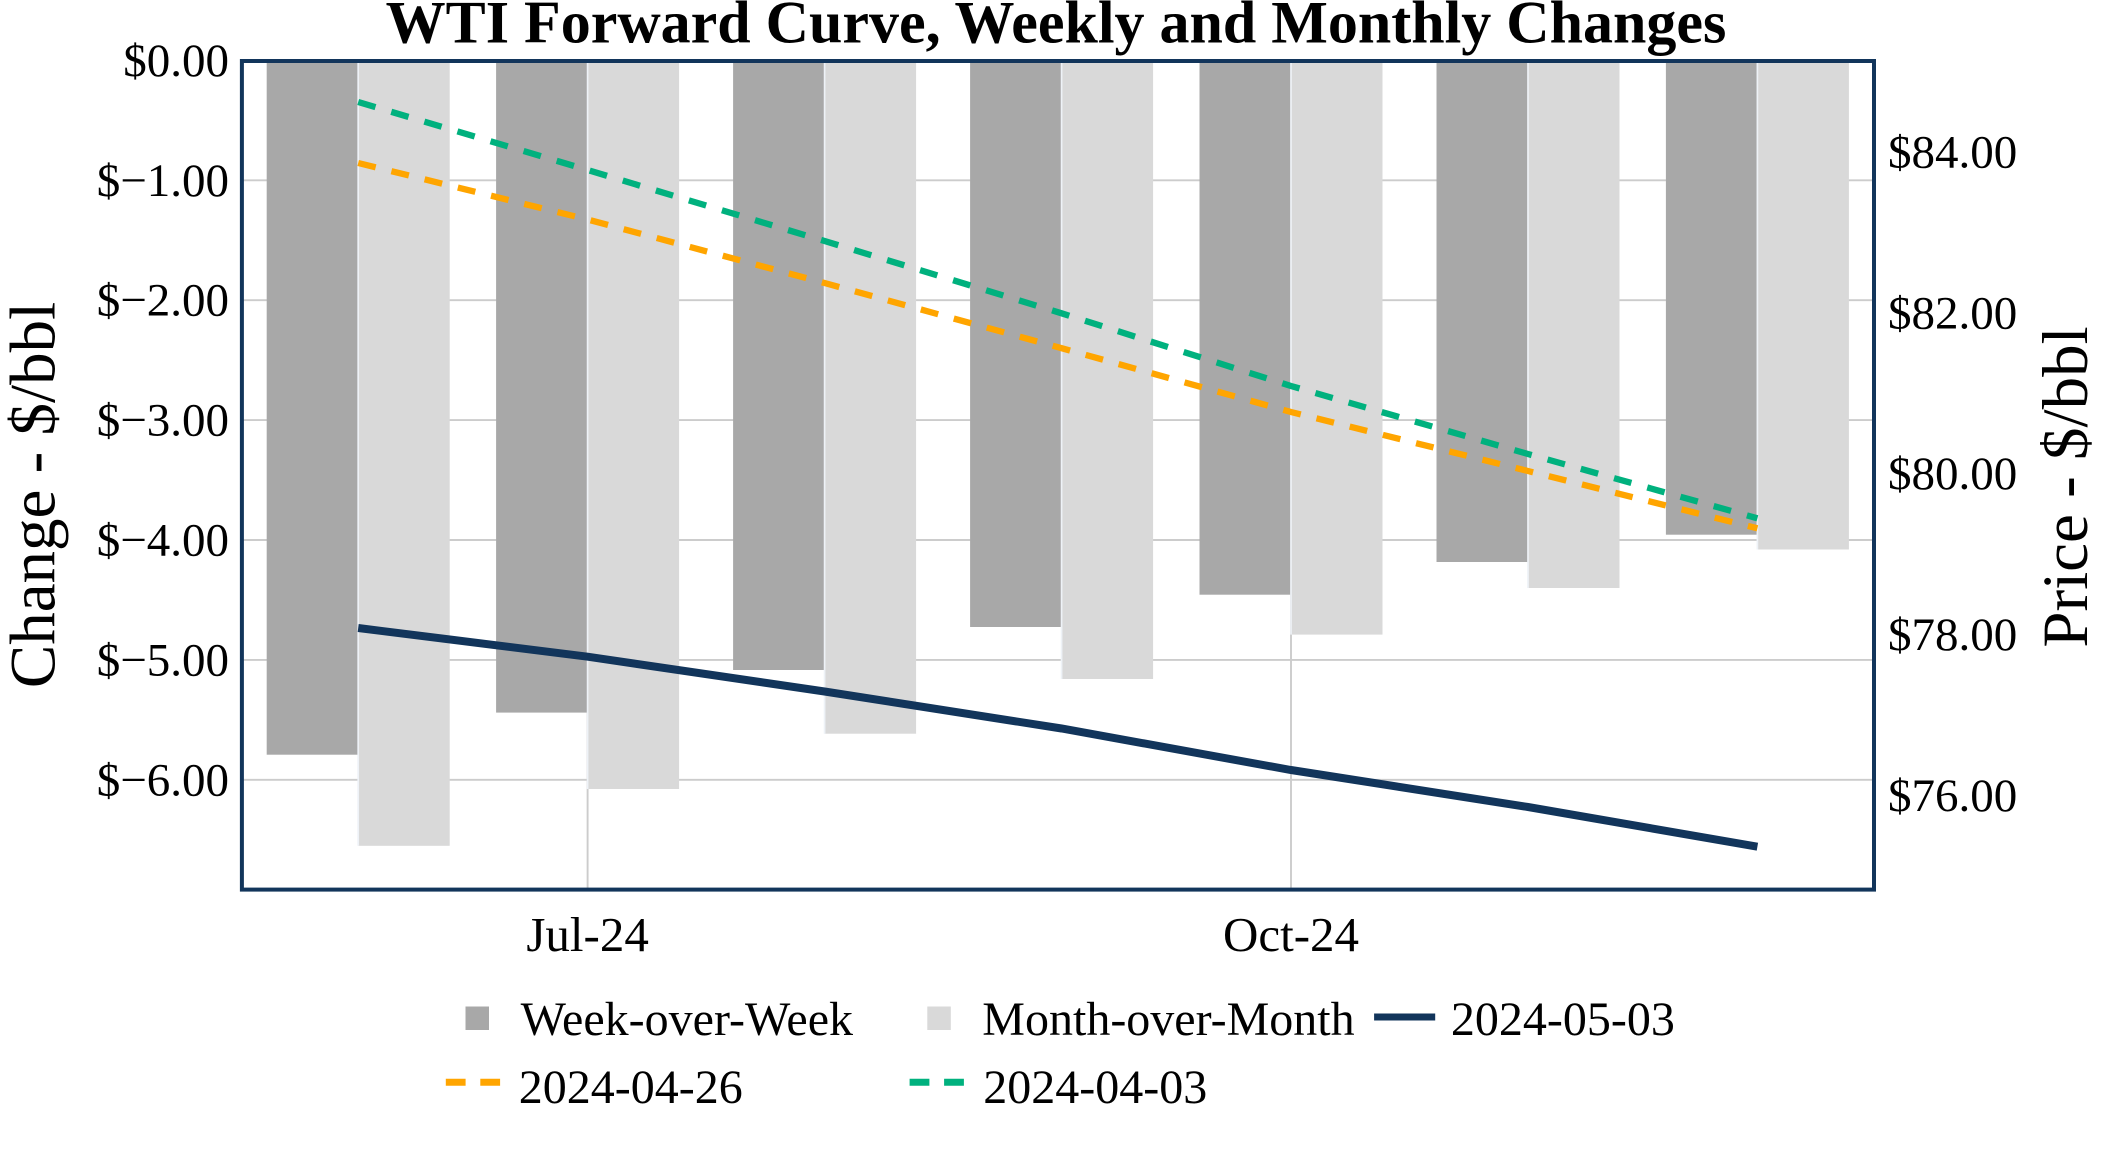 The height and width of the screenshot is (1152, 2112). What do you see at coordinates (1168, 1019) in the screenshot?
I see `svg-text: Month-over-Month` at bounding box center [1168, 1019].